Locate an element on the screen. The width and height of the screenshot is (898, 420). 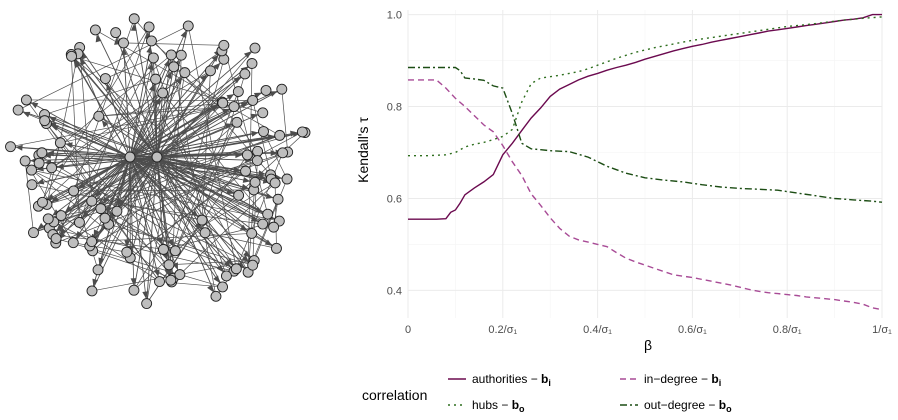
x-tick-label: 0.8/σ₁ is located at coordinates (787, 330).